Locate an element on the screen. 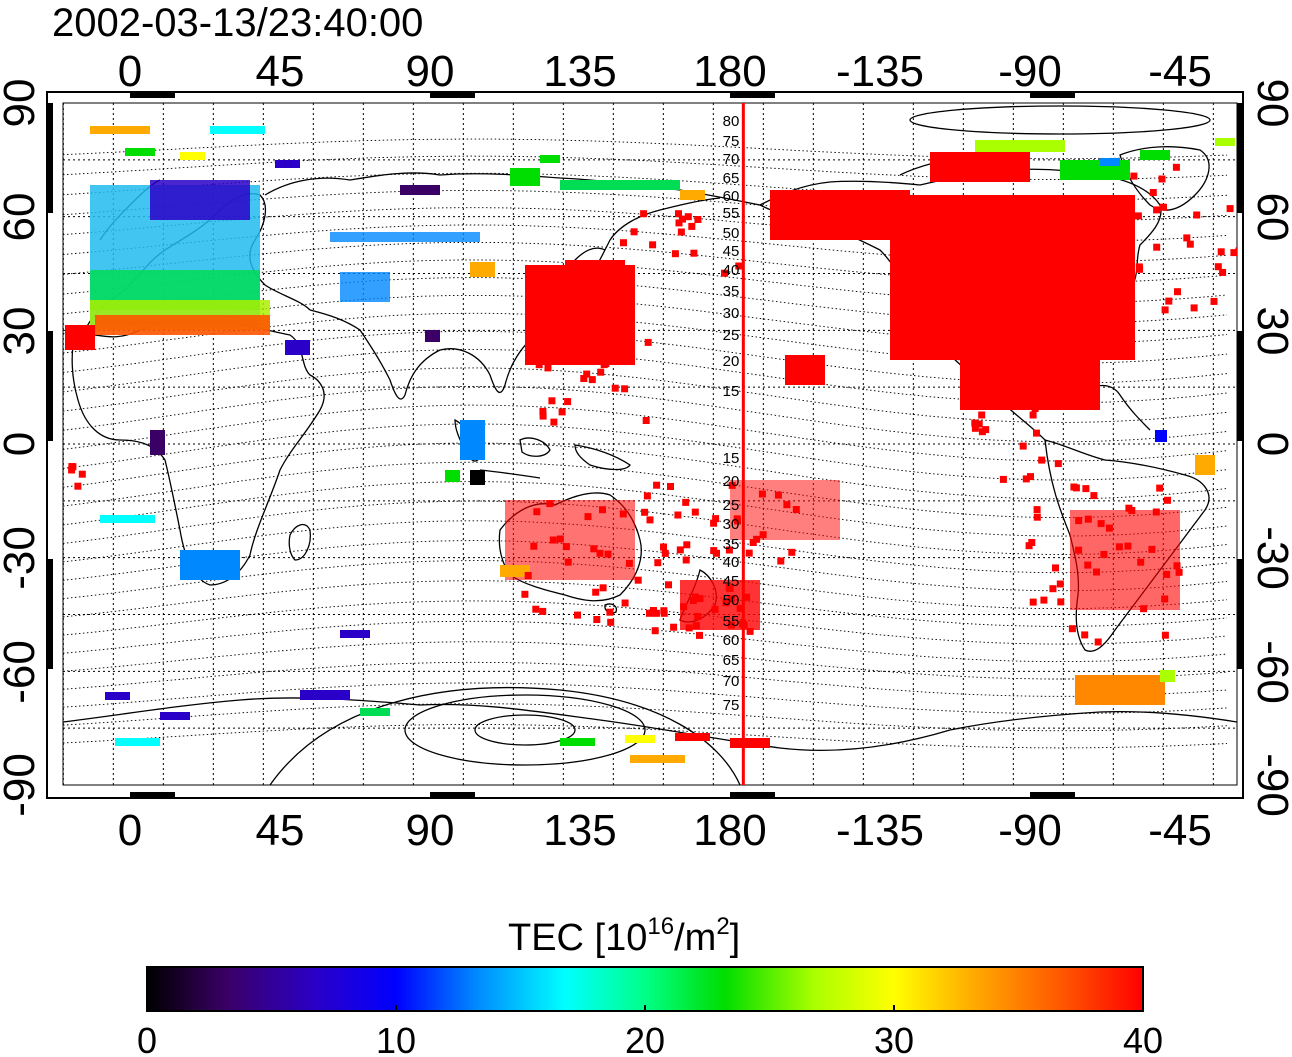  timestamp-title: 2002-03-13/23:40:00 is located at coordinates (237, 23).